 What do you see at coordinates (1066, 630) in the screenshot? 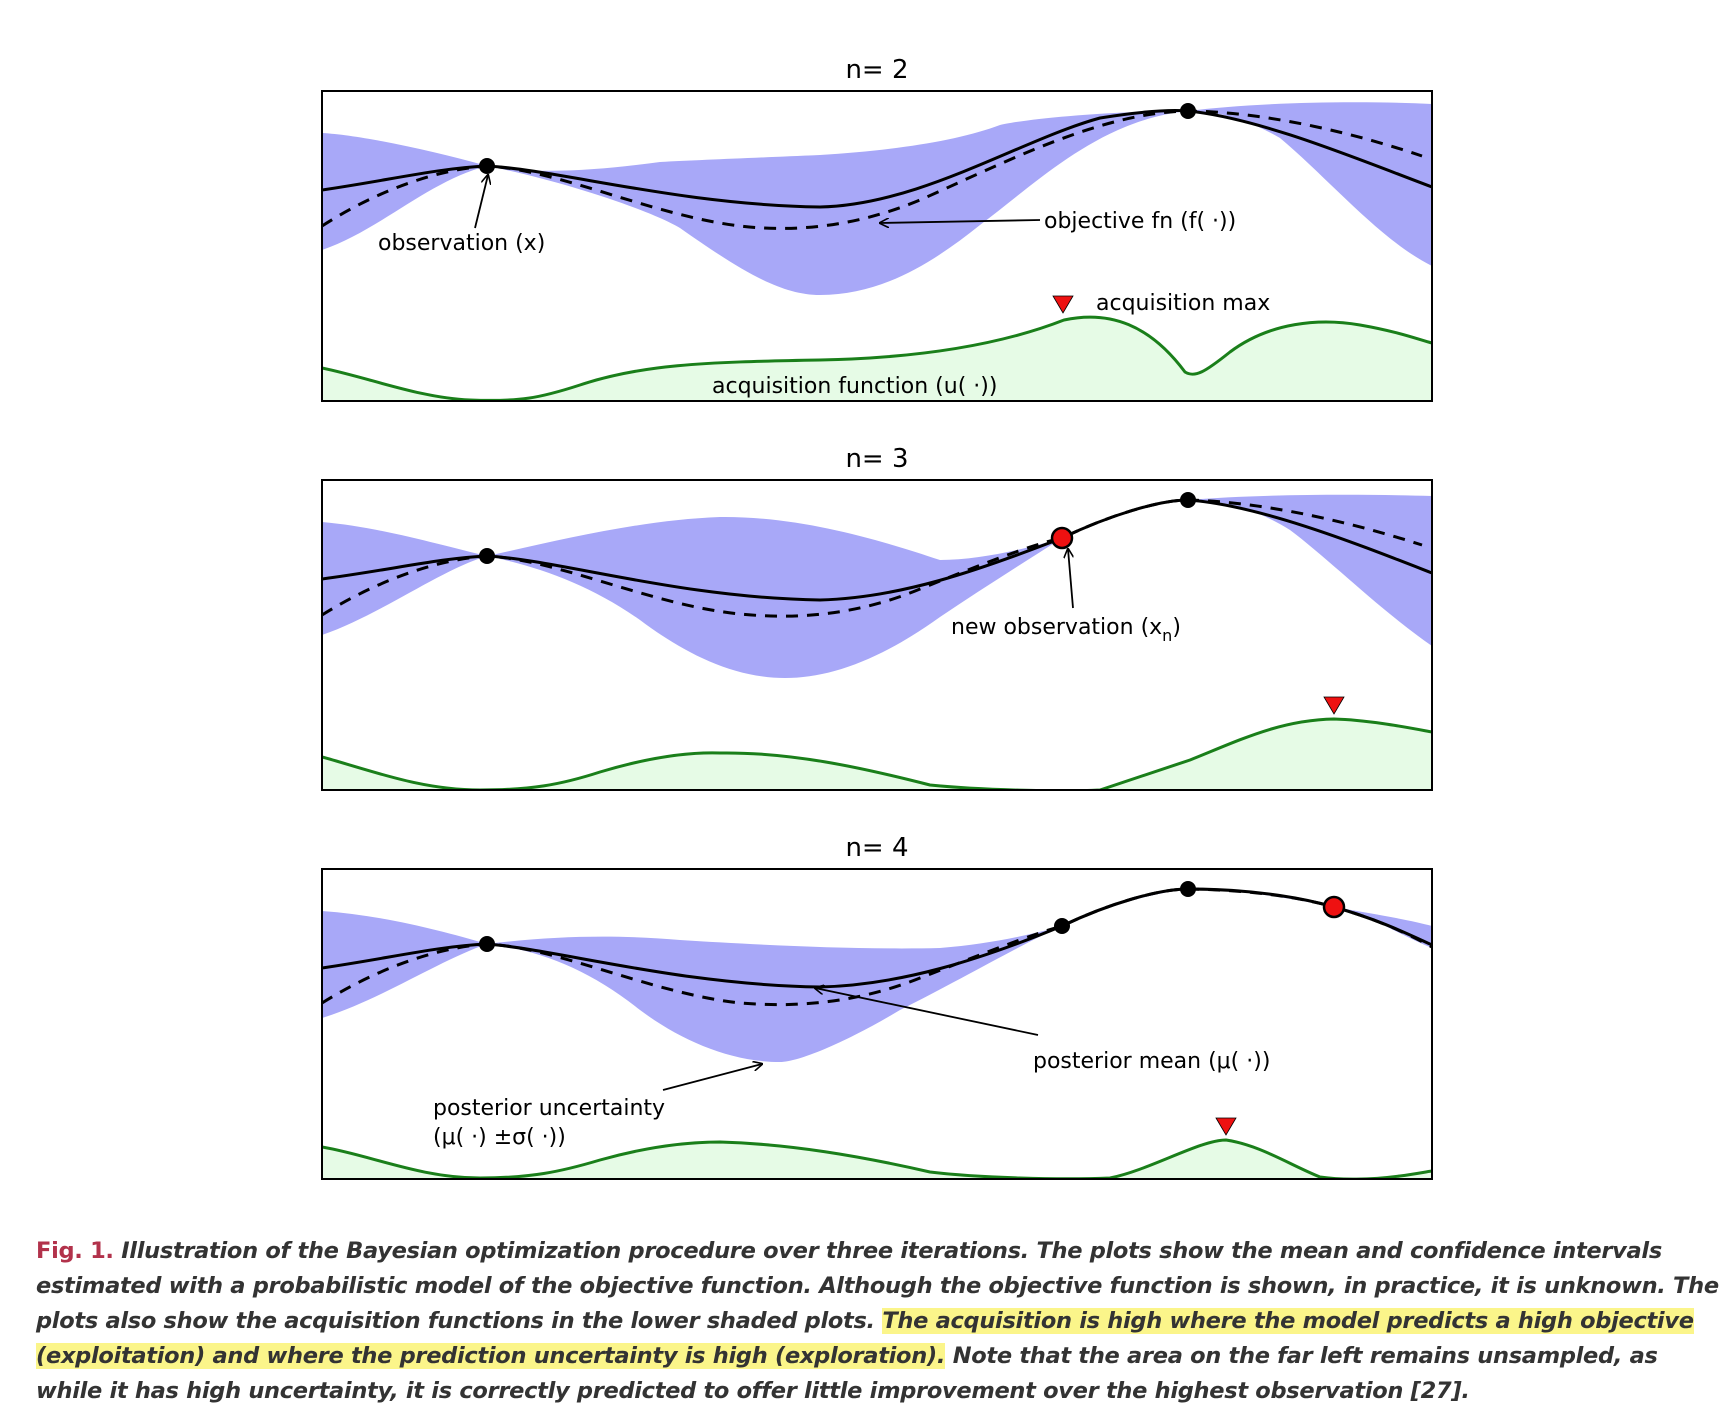
I see `new-observation-label: new observation (xn)` at bounding box center [1066, 630].